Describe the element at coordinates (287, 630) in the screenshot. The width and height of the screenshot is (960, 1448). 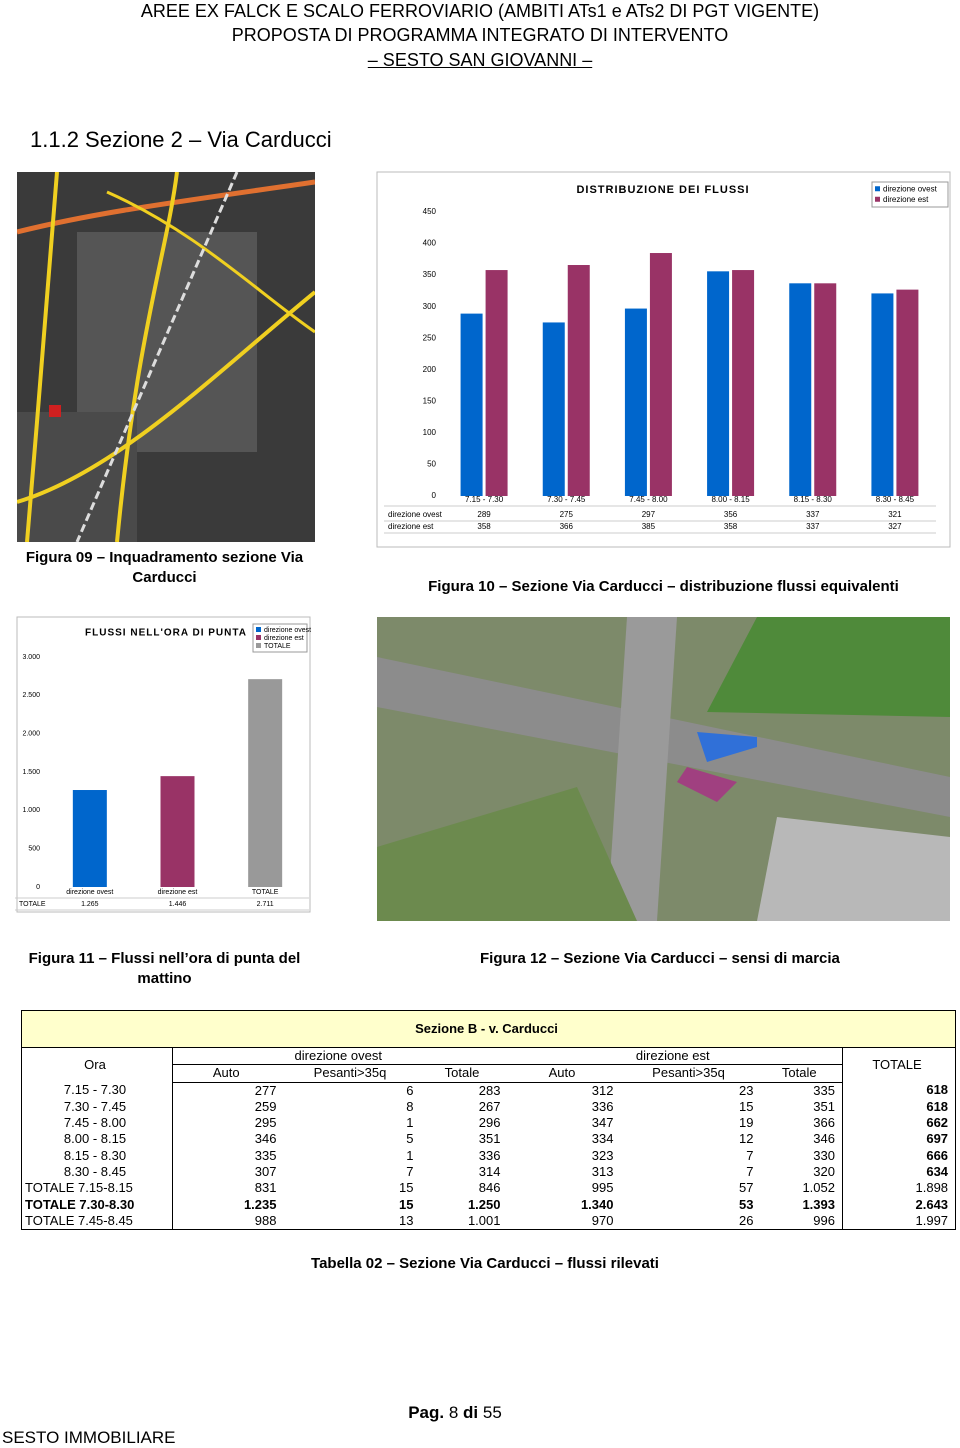
I see `legend-label: direzione ovest` at that location.